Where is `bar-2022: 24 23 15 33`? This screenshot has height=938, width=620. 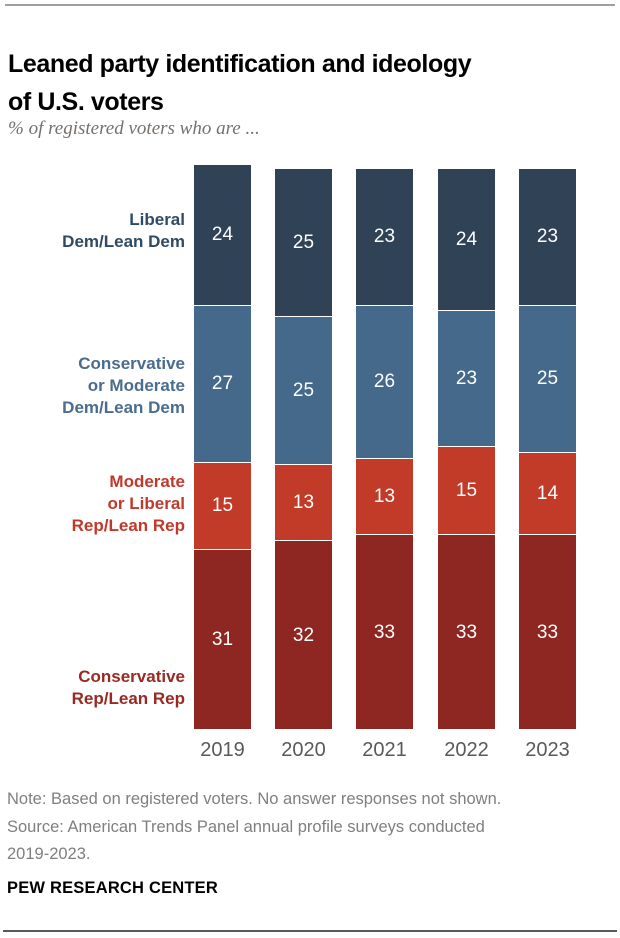
bar-2022: 24 23 15 33 is located at coordinates (466, 449).